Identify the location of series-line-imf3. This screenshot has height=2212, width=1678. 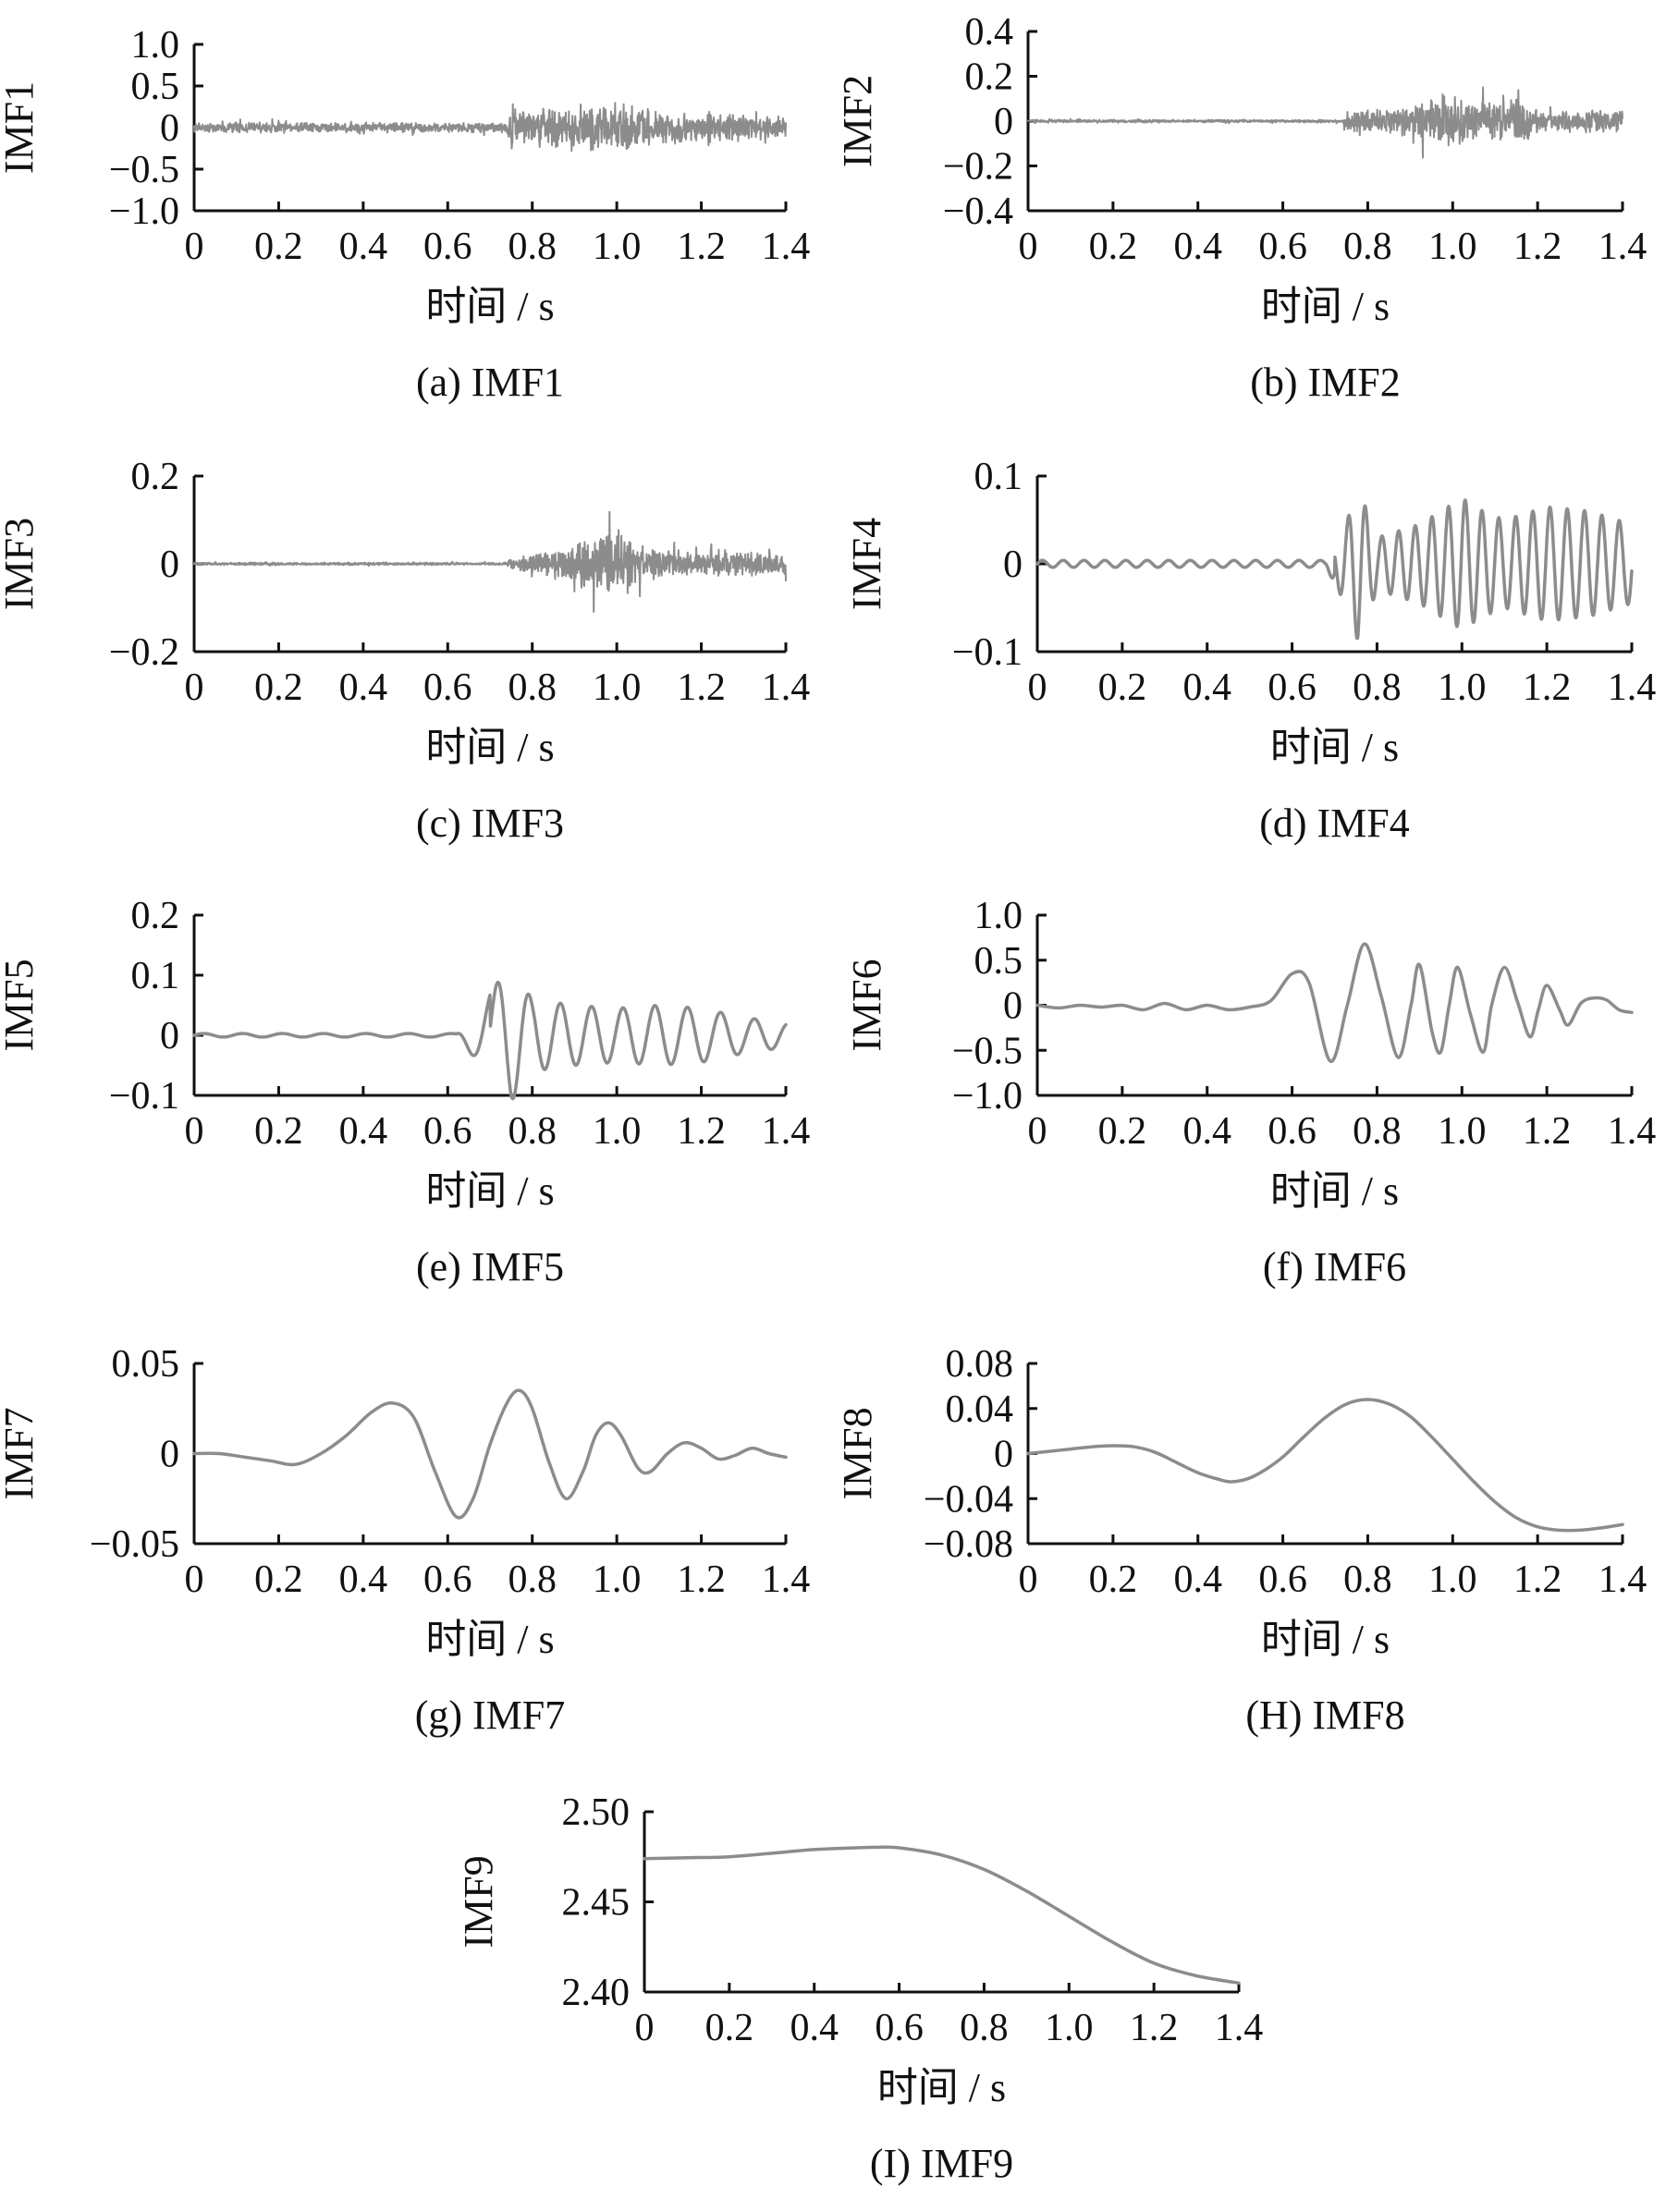
(490, 561).